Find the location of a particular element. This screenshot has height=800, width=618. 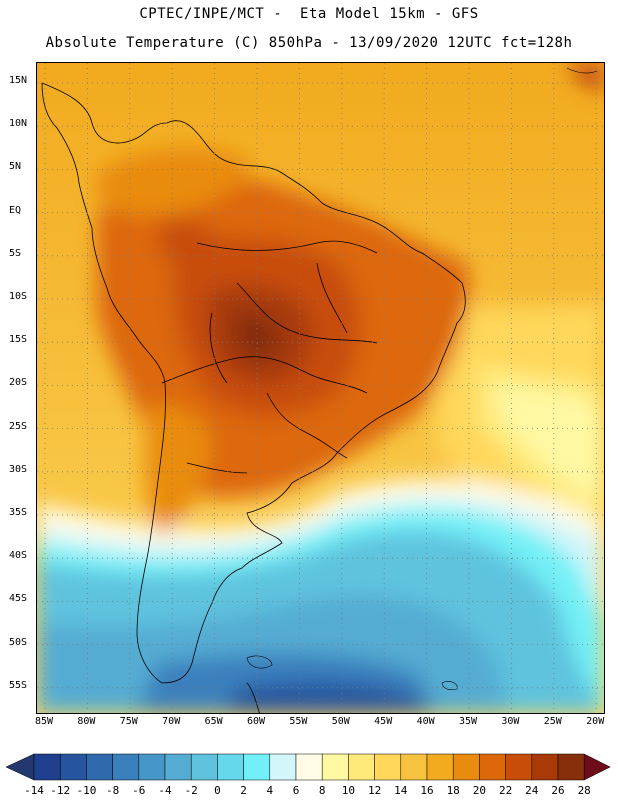

colorbar-tick-label: 8 is located at coordinates (322, 790).